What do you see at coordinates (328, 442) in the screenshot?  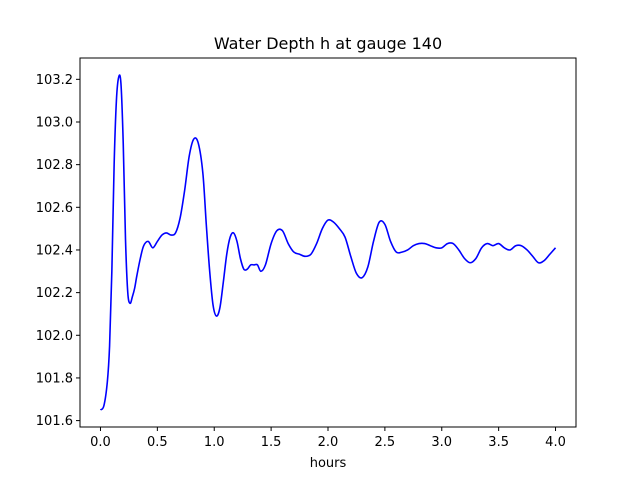 I see `x-tick-label: 2.0` at bounding box center [328, 442].